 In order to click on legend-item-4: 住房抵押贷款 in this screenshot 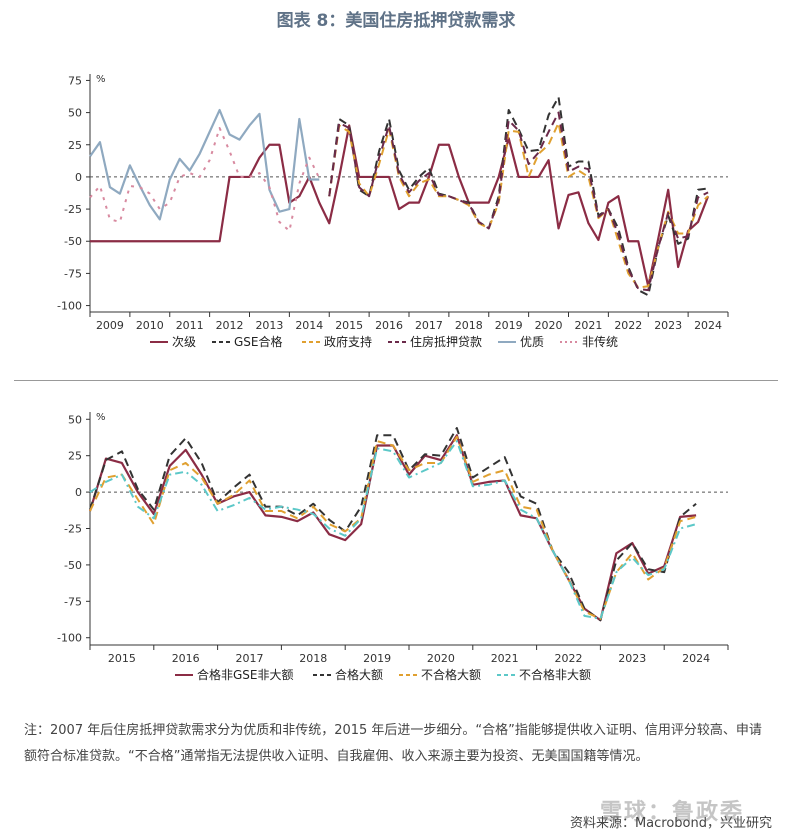, I will do `click(435, 341)`.